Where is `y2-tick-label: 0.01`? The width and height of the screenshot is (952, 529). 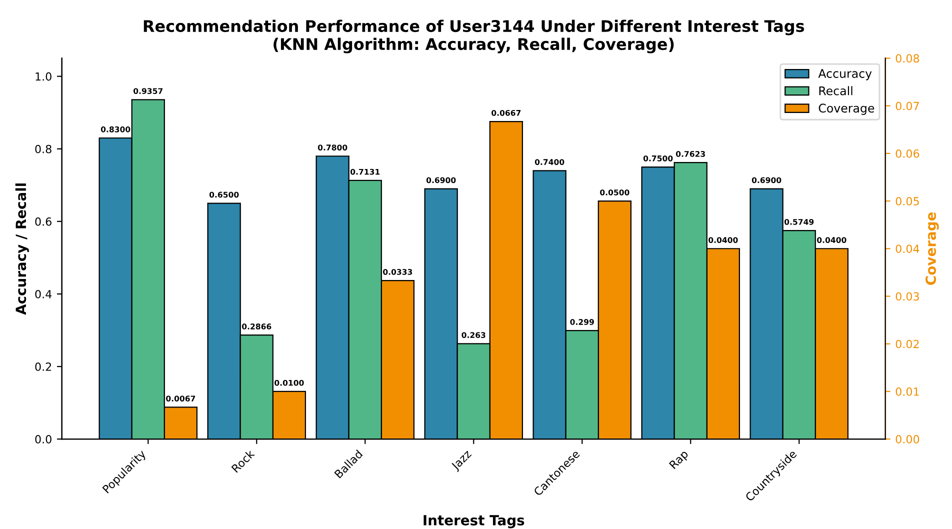 y2-tick-label: 0.01 is located at coordinates (907, 391).